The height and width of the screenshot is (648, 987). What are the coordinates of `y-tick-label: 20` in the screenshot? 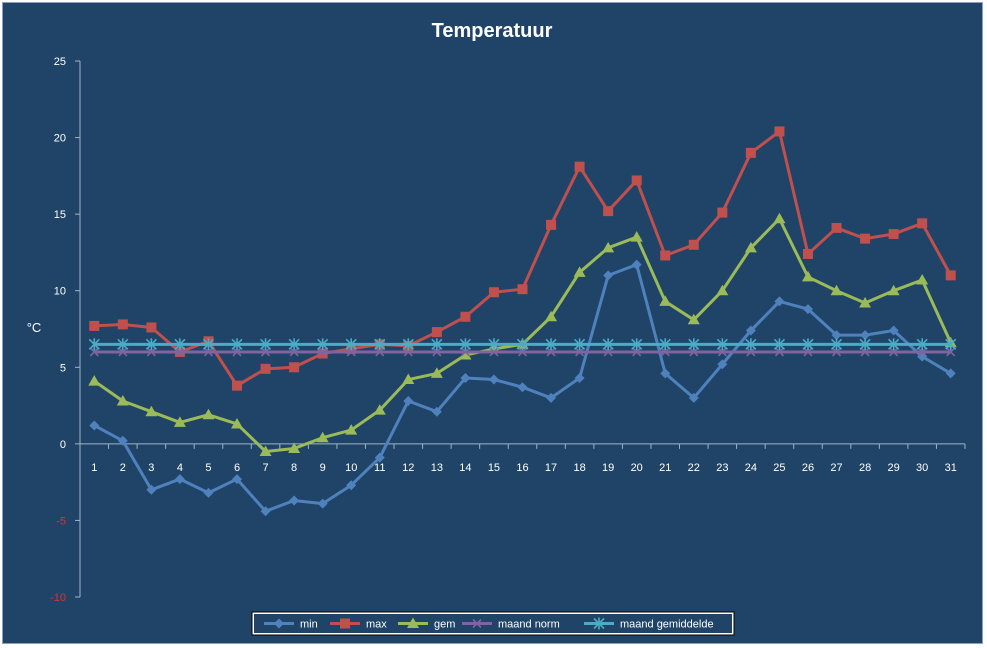 It's located at (60, 139).